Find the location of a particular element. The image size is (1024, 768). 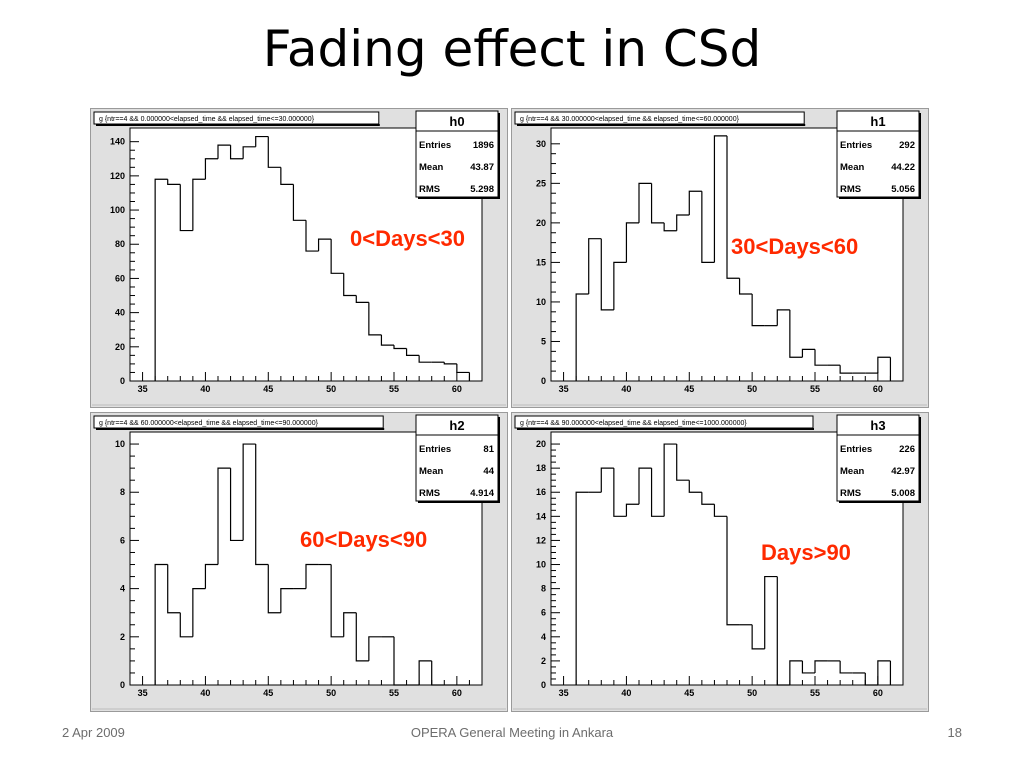

y-tick-label: 80 is located at coordinates (120, 244).